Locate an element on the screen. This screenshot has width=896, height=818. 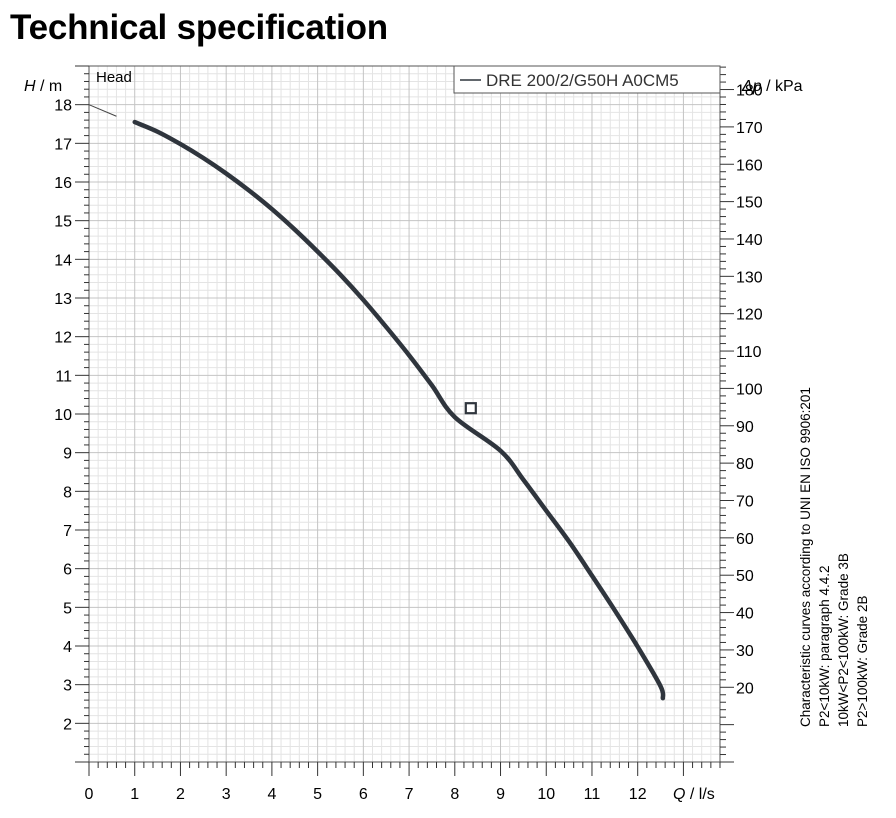
x-tick-label: 11 is located at coordinates (592, 794).